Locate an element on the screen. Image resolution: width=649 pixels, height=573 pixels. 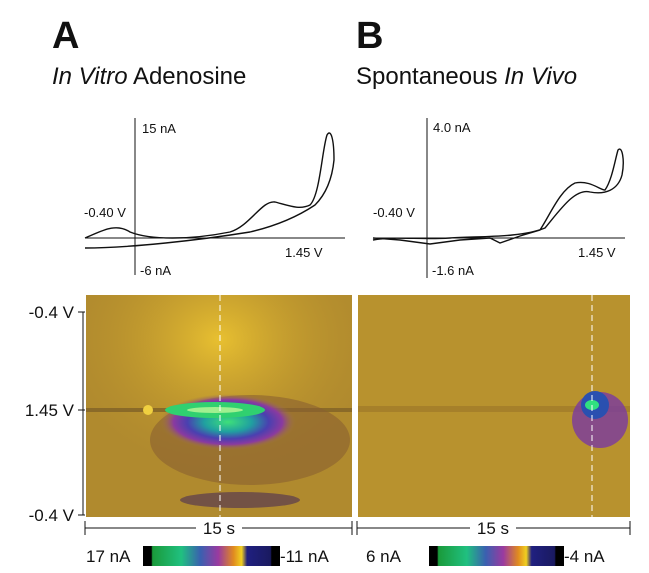
potential-axis: -0.4 V 1.45 V -0.4 V is located at coordinates (55, 414).